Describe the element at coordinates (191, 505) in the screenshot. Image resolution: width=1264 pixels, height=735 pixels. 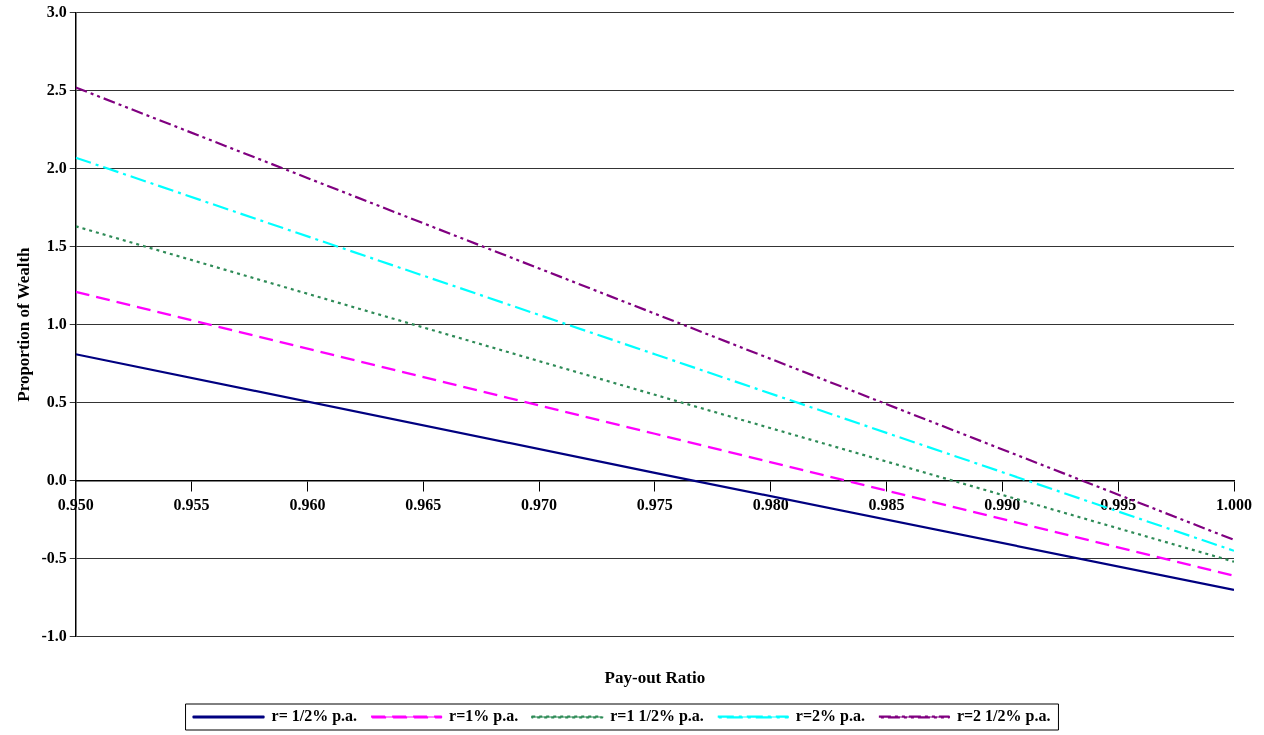
I see `x-tick-label: 0.955` at that location.